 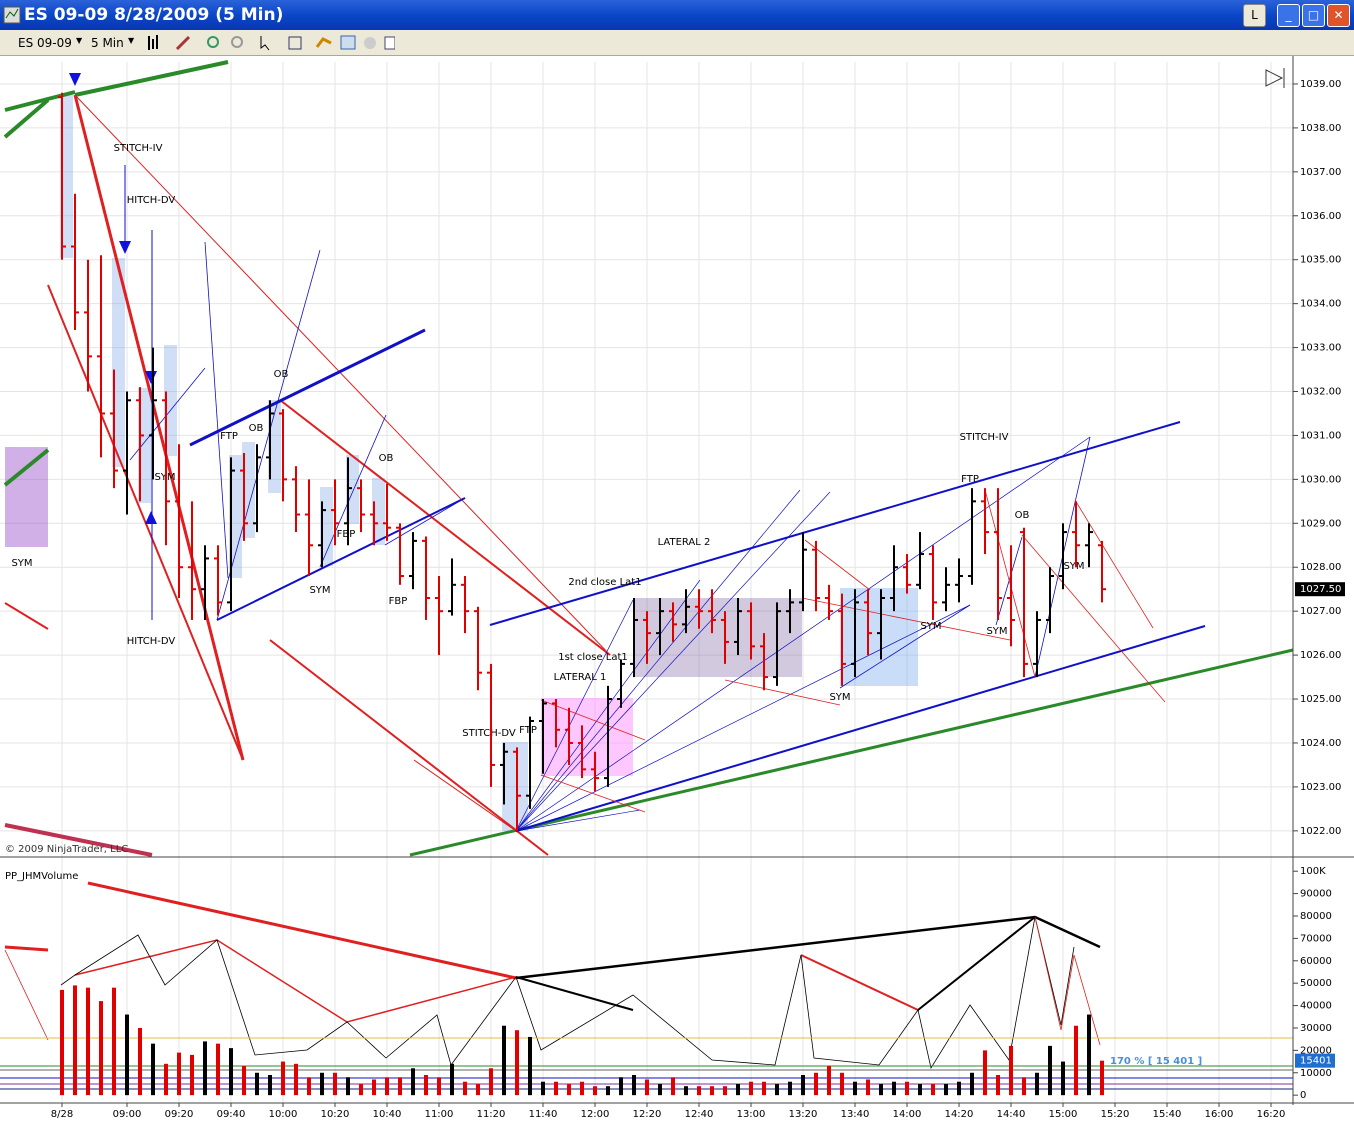 I want to click on y-tick-label: 1037.00, so click(x=1320, y=172).